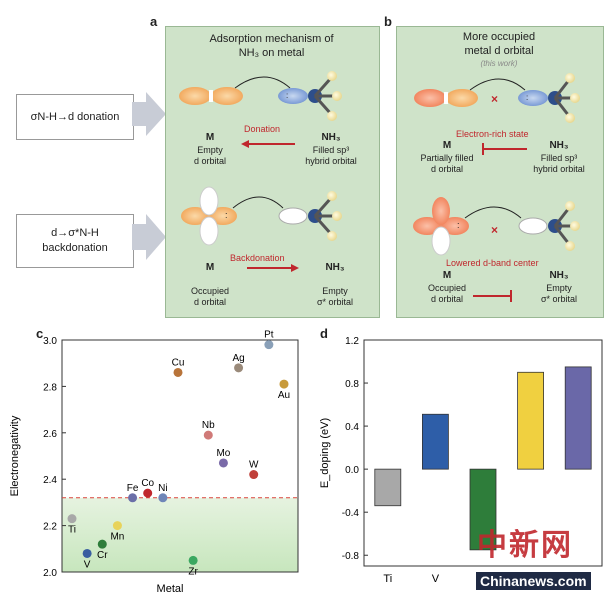  Describe the element at coordinates (50, 434) in the screenshot. I see `y-tick-label: 2.6` at that location.